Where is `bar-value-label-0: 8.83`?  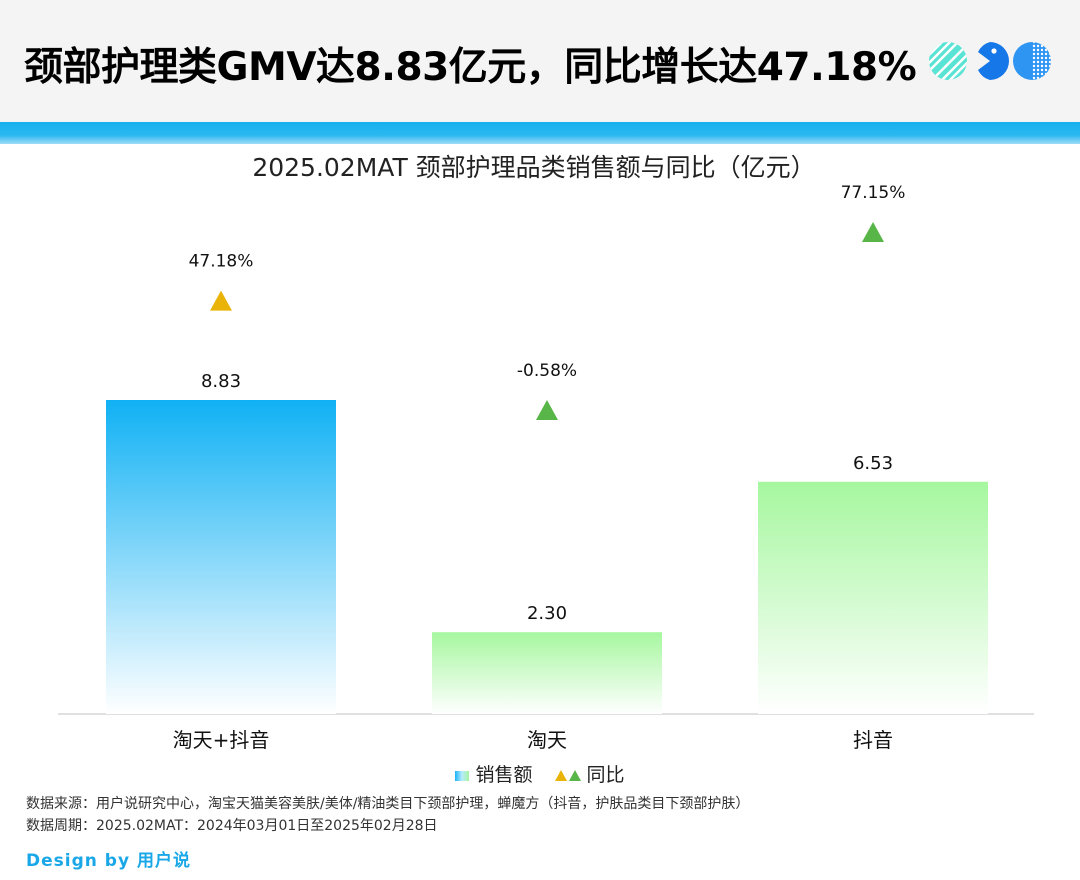 bar-value-label-0: 8.83 is located at coordinates (221, 381).